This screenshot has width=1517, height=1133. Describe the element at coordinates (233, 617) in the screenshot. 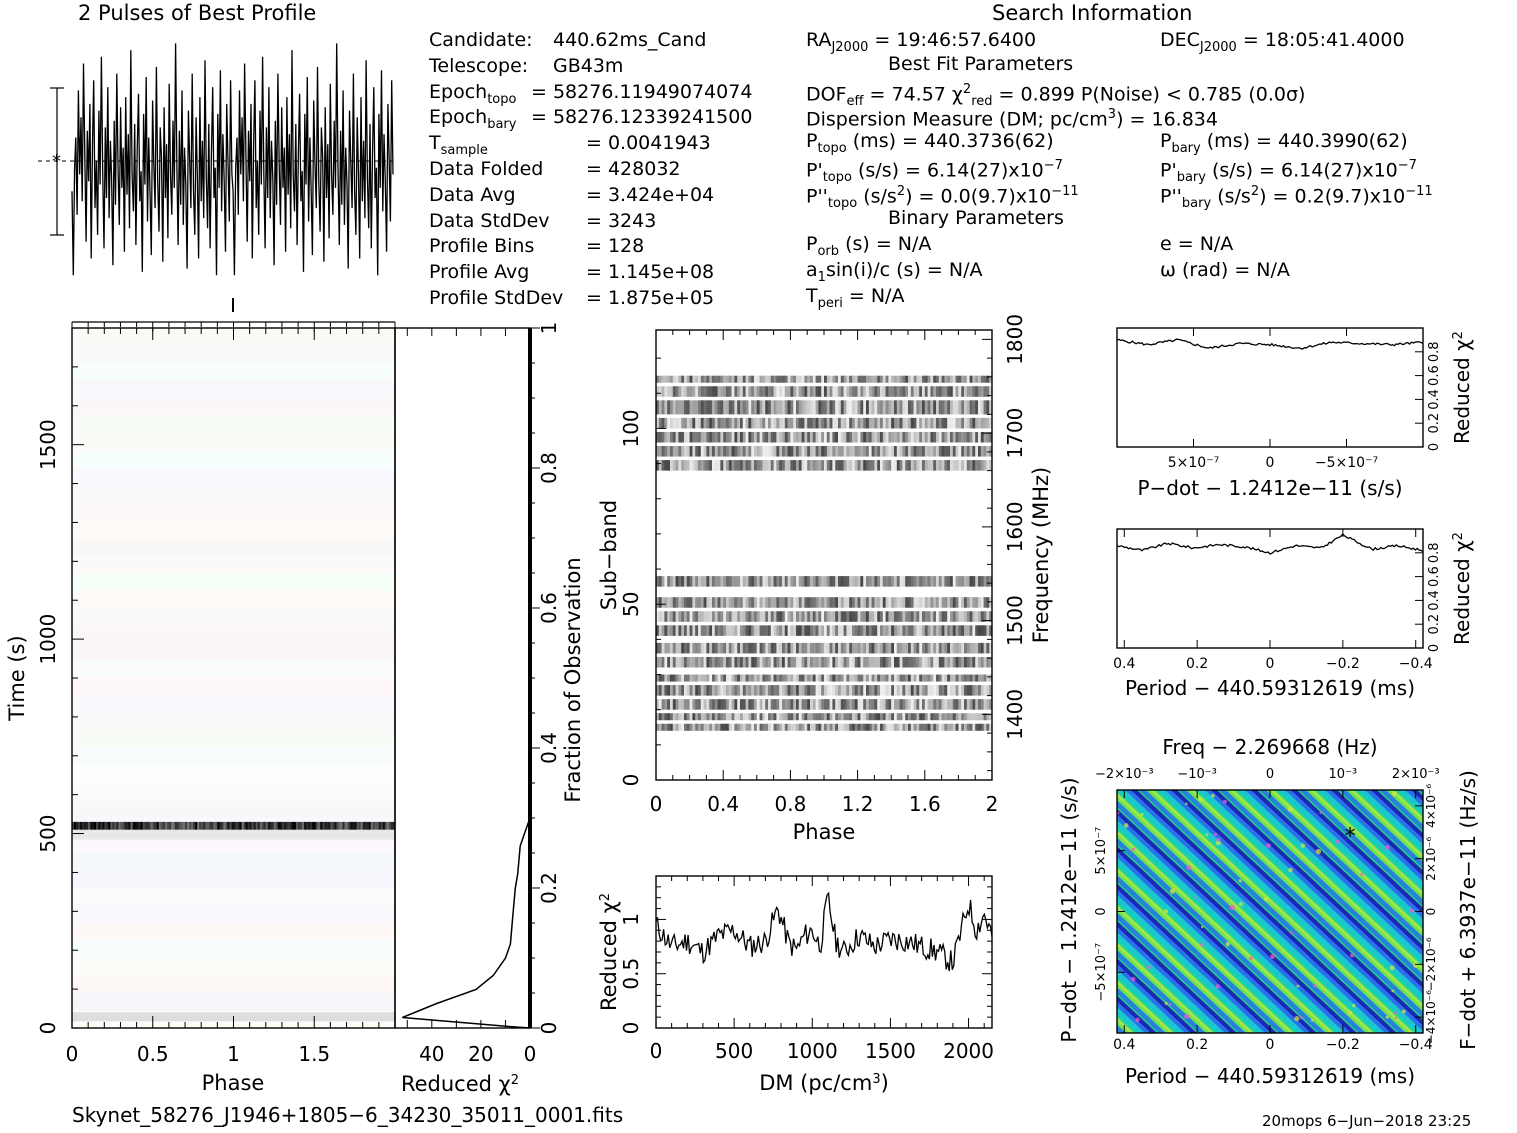

I see `time-phase-row` at that location.